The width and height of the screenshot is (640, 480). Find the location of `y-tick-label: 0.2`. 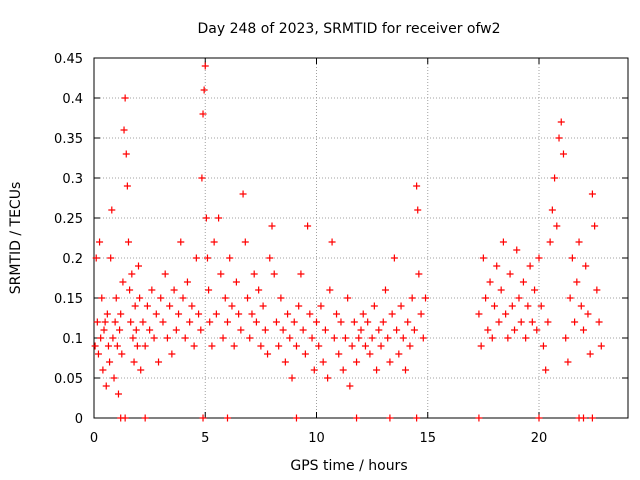

y-tick-label: 0.2 is located at coordinates (72, 259).